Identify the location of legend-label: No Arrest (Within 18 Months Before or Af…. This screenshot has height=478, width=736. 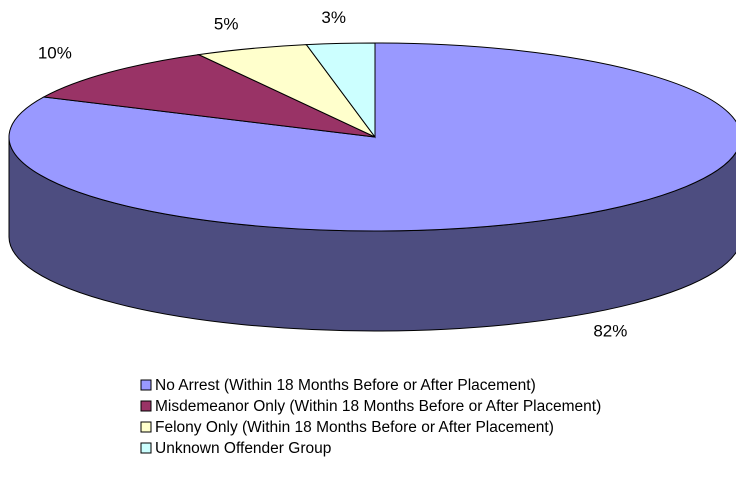
(345, 385).